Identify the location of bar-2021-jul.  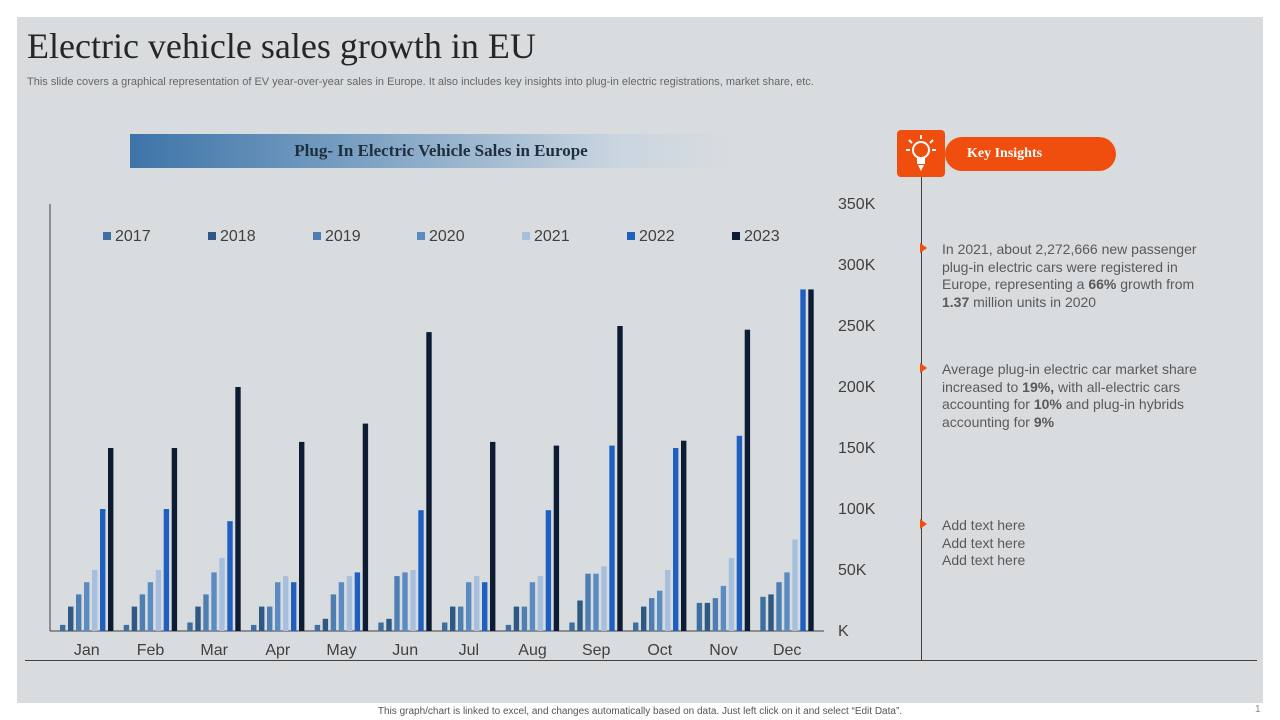
(477, 603).